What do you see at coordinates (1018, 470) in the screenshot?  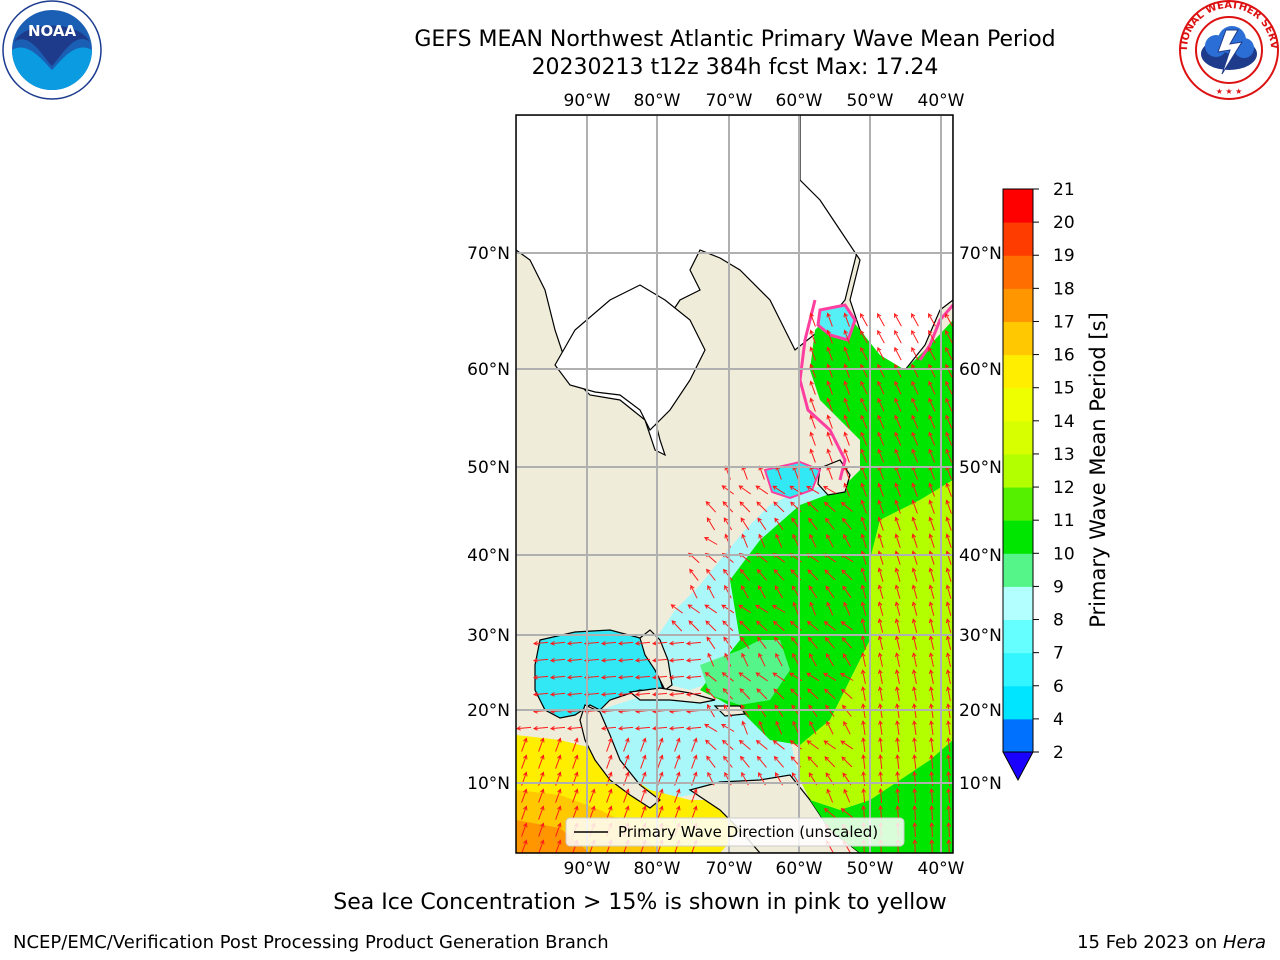 I see `colorbar-frame` at bounding box center [1018, 470].